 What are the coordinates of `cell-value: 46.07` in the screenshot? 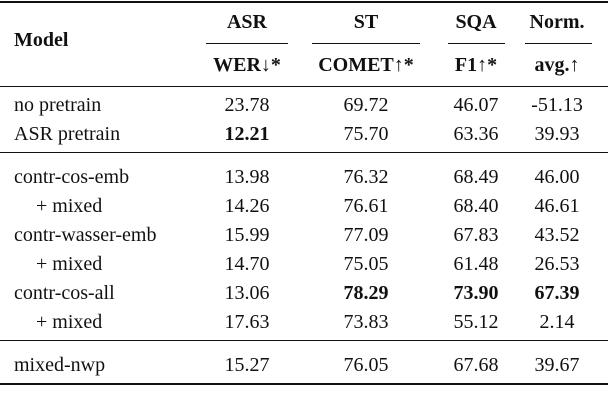 It's located at (476, 105).